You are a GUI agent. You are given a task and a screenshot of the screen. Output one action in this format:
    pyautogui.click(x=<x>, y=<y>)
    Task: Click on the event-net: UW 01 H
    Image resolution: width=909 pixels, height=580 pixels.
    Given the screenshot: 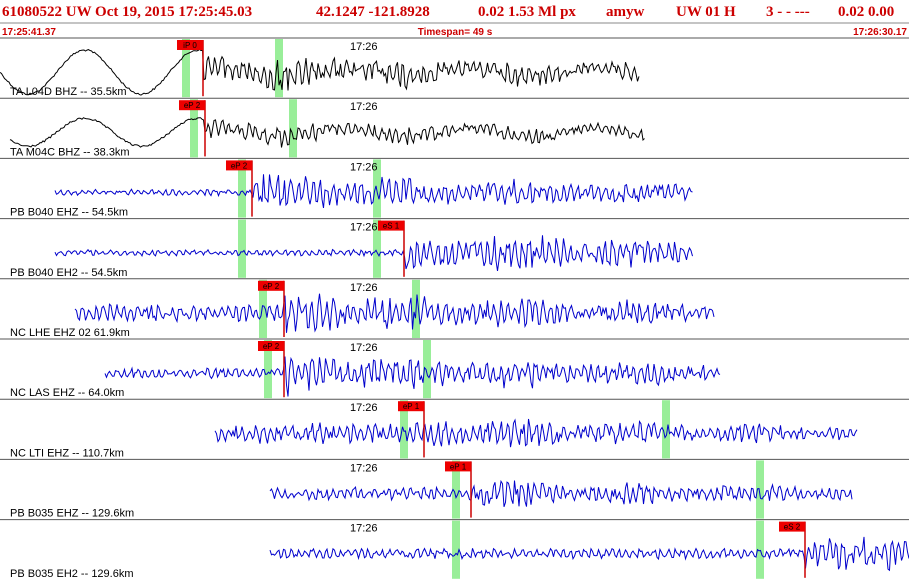 What is the action you would take?
    pyautogui.click(x=706, y=12)
    